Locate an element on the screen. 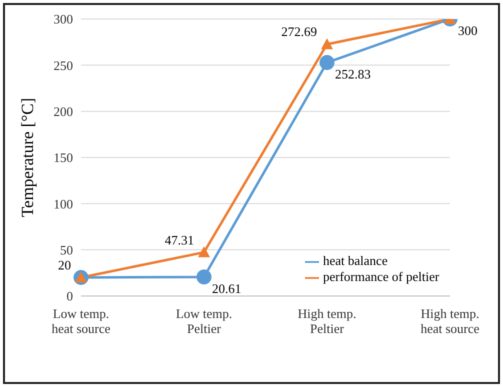 The width and height of the screenshot is (503, 387). legend-label: performance of peltier is located at coordinates (381, 276).